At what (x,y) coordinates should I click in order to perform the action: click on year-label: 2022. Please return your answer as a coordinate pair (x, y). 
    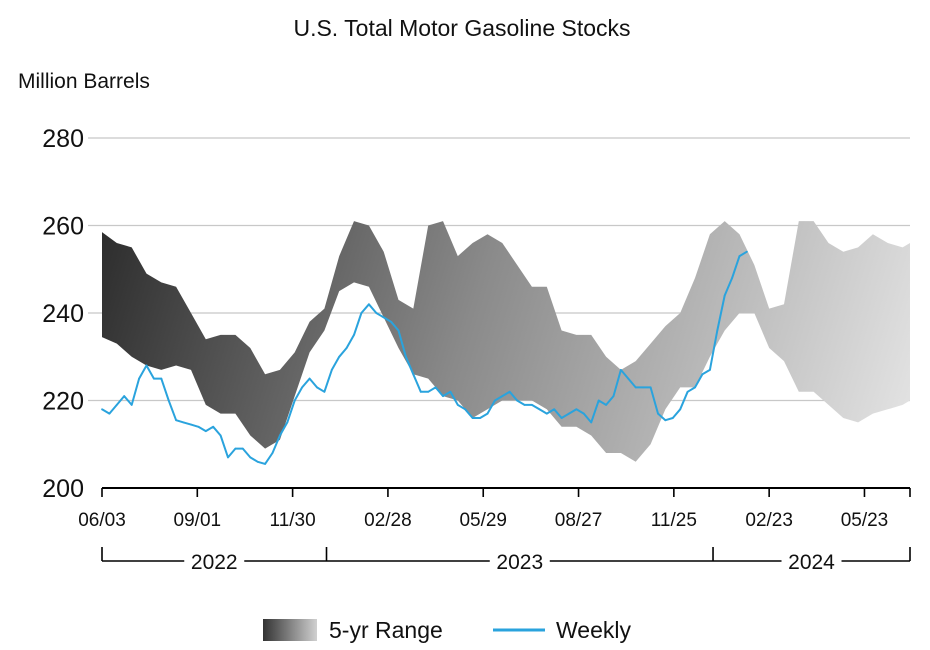
    Looking at the image, I should click on (214, 562).